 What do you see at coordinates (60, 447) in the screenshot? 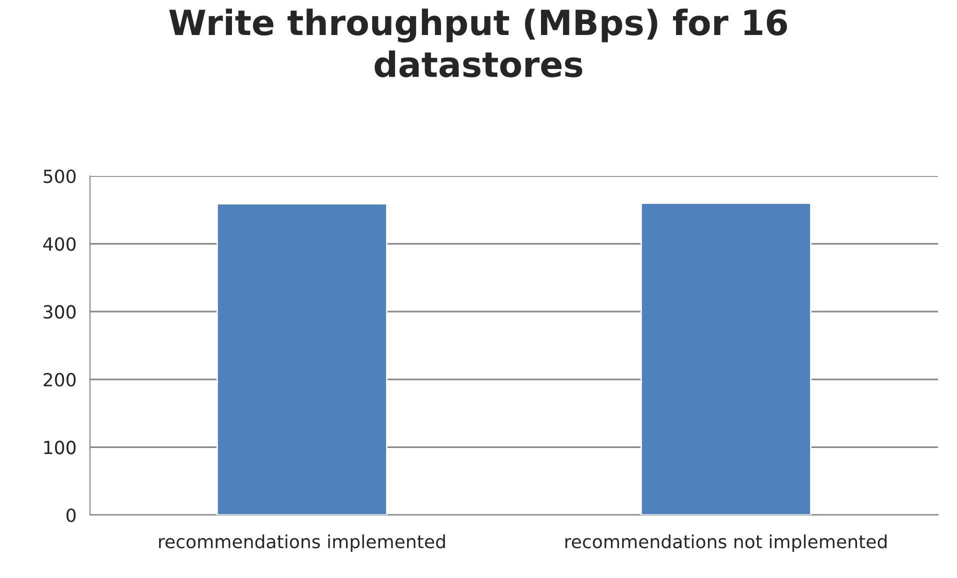
I see `y-tick-label: 100` at bounding box center [60, 447].